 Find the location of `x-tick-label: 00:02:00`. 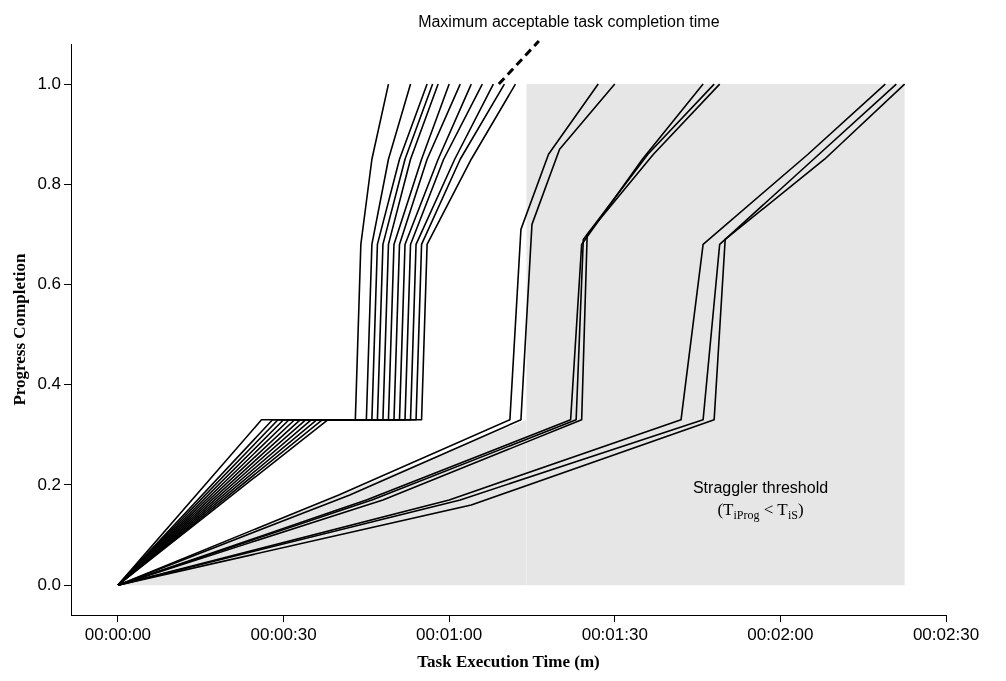

x-tick-label: 00:02:00 is located at coordinates (780, 635).